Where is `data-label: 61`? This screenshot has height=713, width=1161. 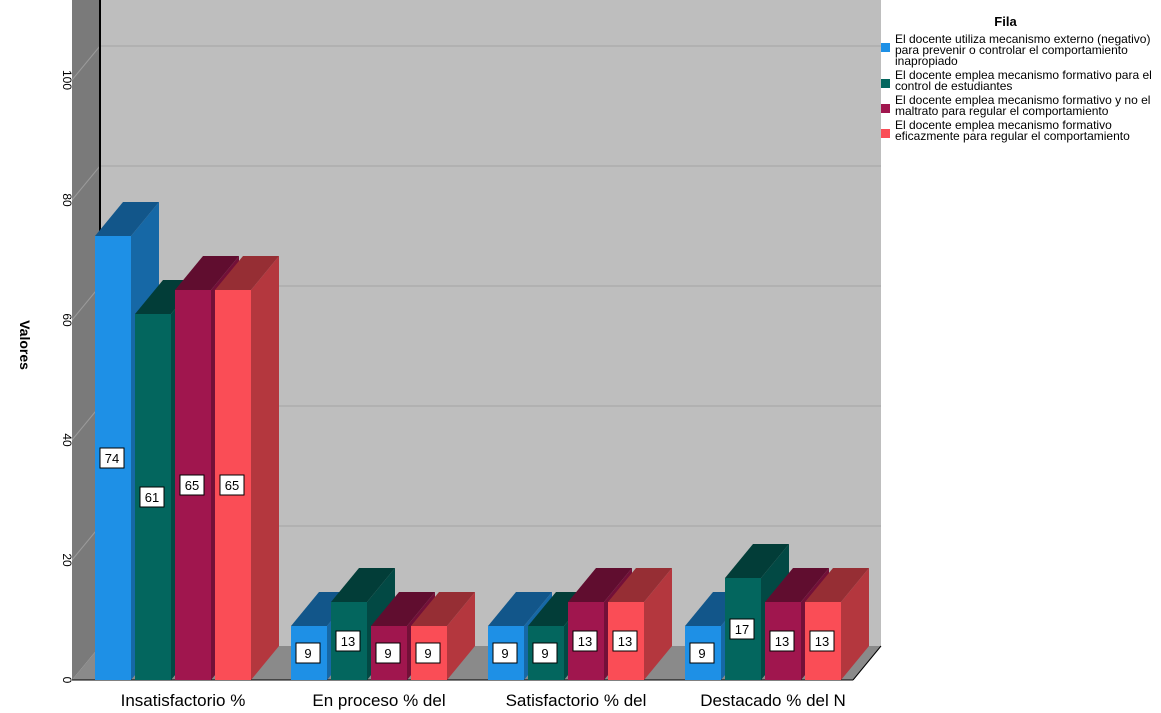 data-label: 61 is located at coordinates (152, 497).